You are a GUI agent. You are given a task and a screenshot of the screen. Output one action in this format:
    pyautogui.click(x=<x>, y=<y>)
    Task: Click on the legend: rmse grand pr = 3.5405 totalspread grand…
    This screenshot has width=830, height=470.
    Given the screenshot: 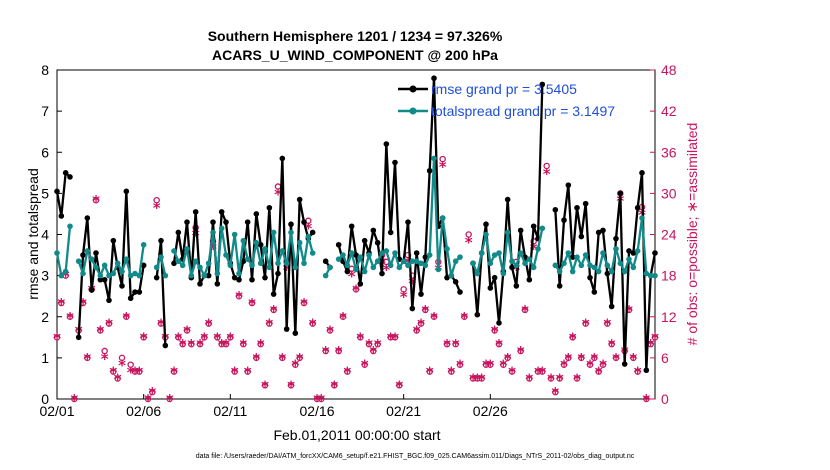 What is the action you would take?
    pyautogui.click(x=506, y=100)
    